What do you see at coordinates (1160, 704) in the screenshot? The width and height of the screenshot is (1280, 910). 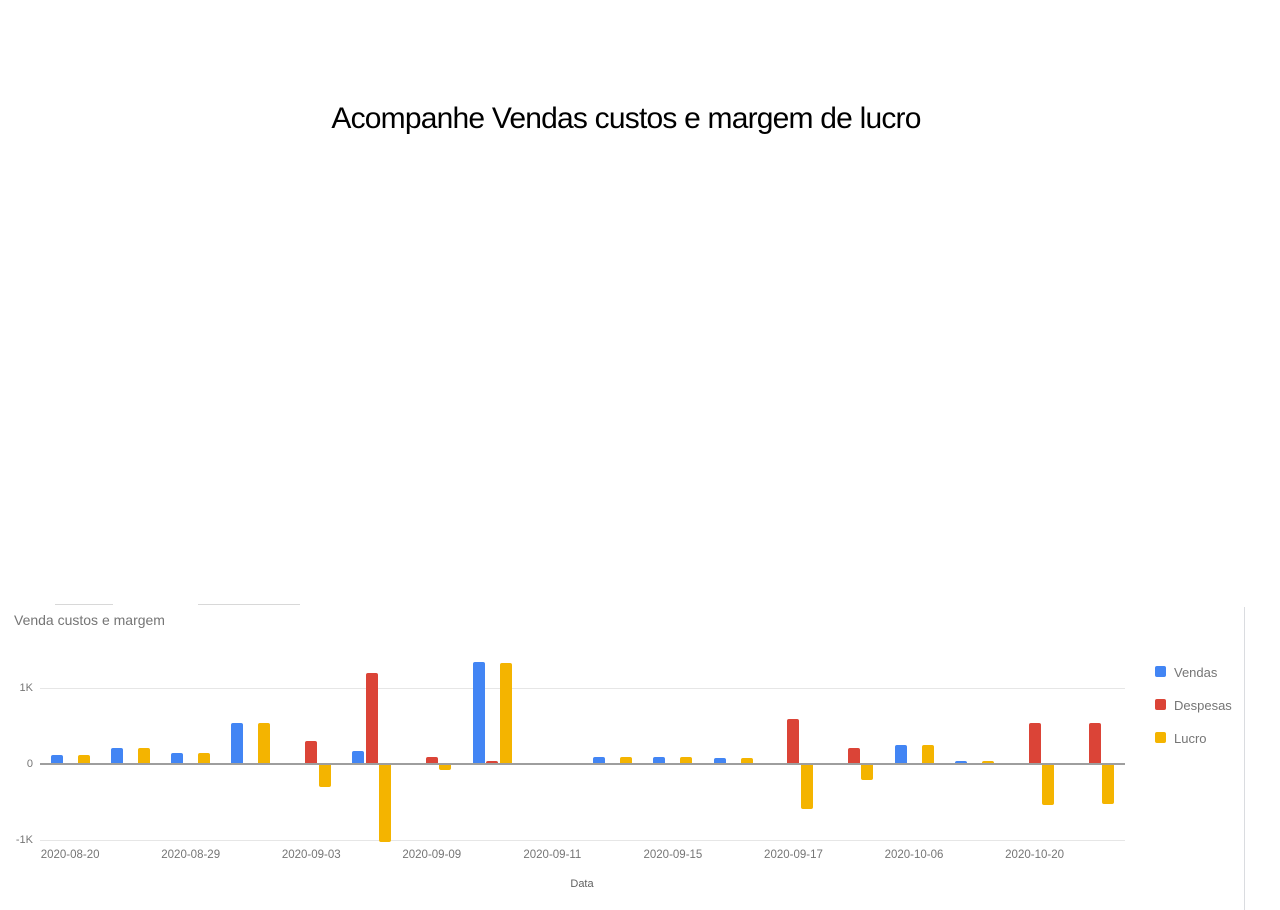 I see `legend-swatch-despesas` at bounding box center [1160, 704].